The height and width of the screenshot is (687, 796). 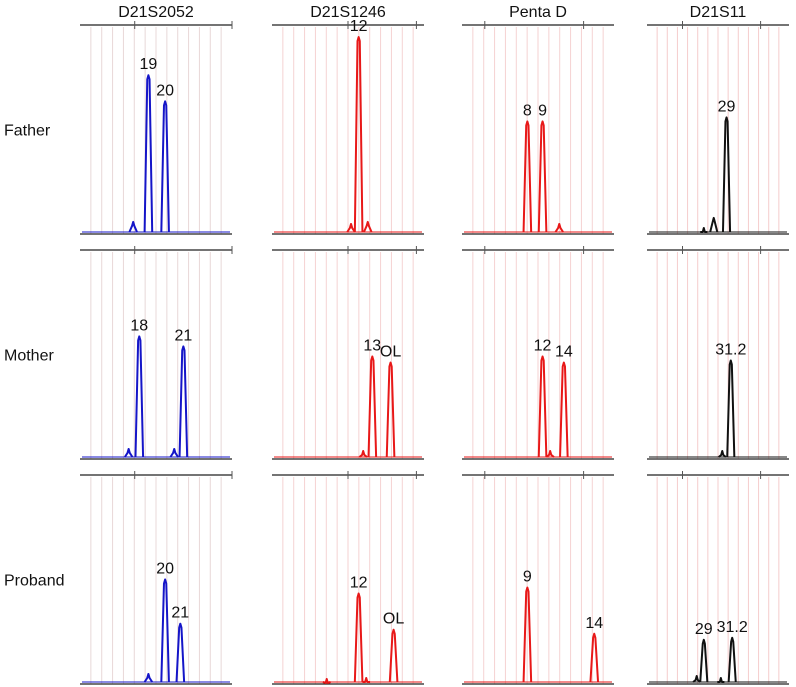 I want to click on panel-mother-penta-d: 12 14, so click(x=538, y=353).